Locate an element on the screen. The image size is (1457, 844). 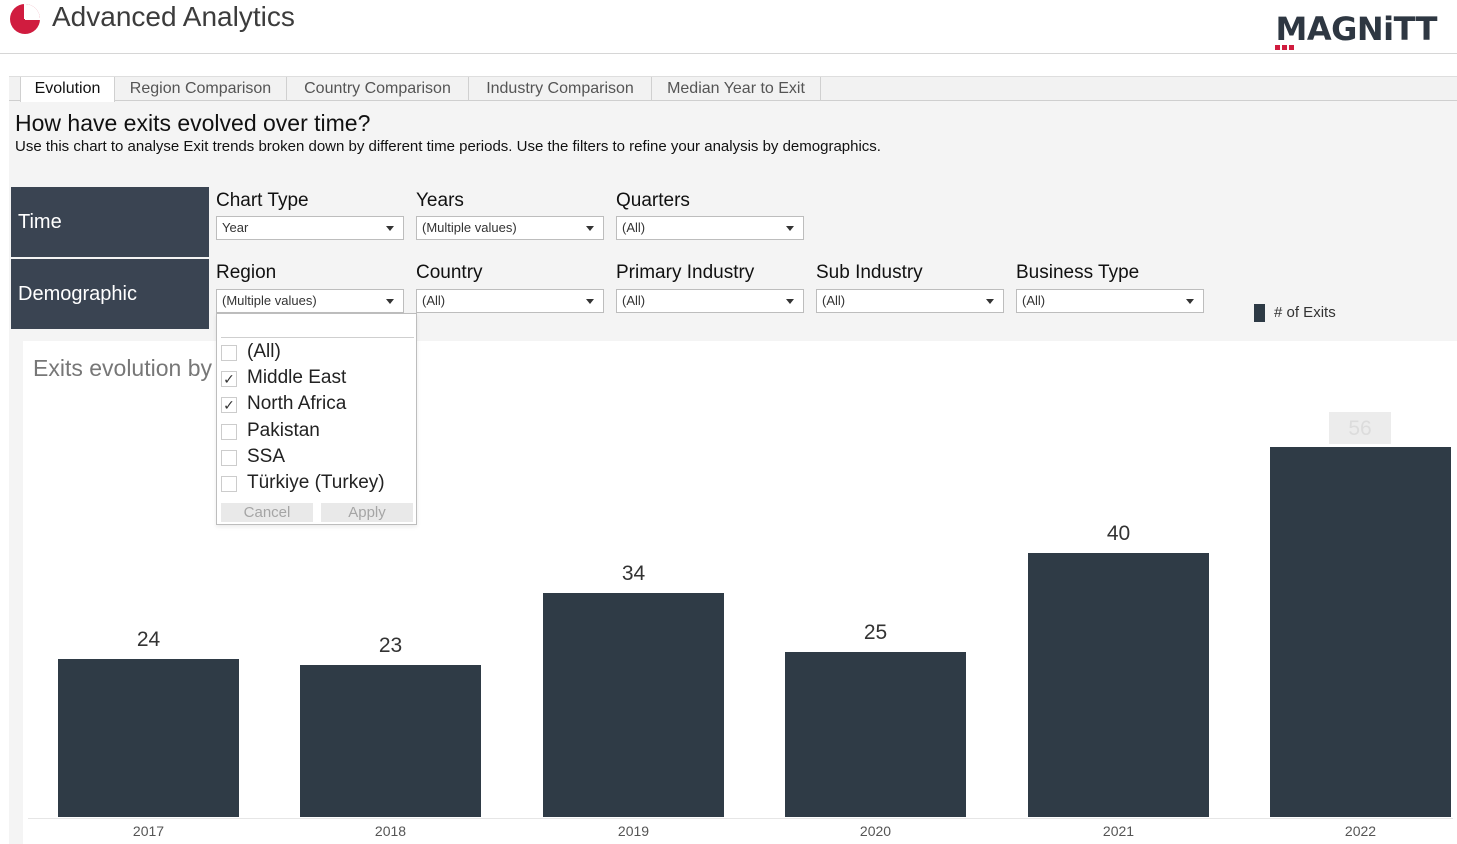
tab-industry-comparison: Industry Comparison is located at coordinates (560, 89).